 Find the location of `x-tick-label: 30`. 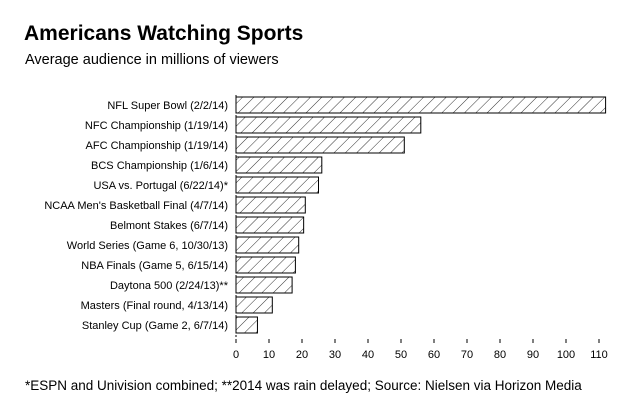

x-tick-label: 30 is located at coordinates (335, 355).